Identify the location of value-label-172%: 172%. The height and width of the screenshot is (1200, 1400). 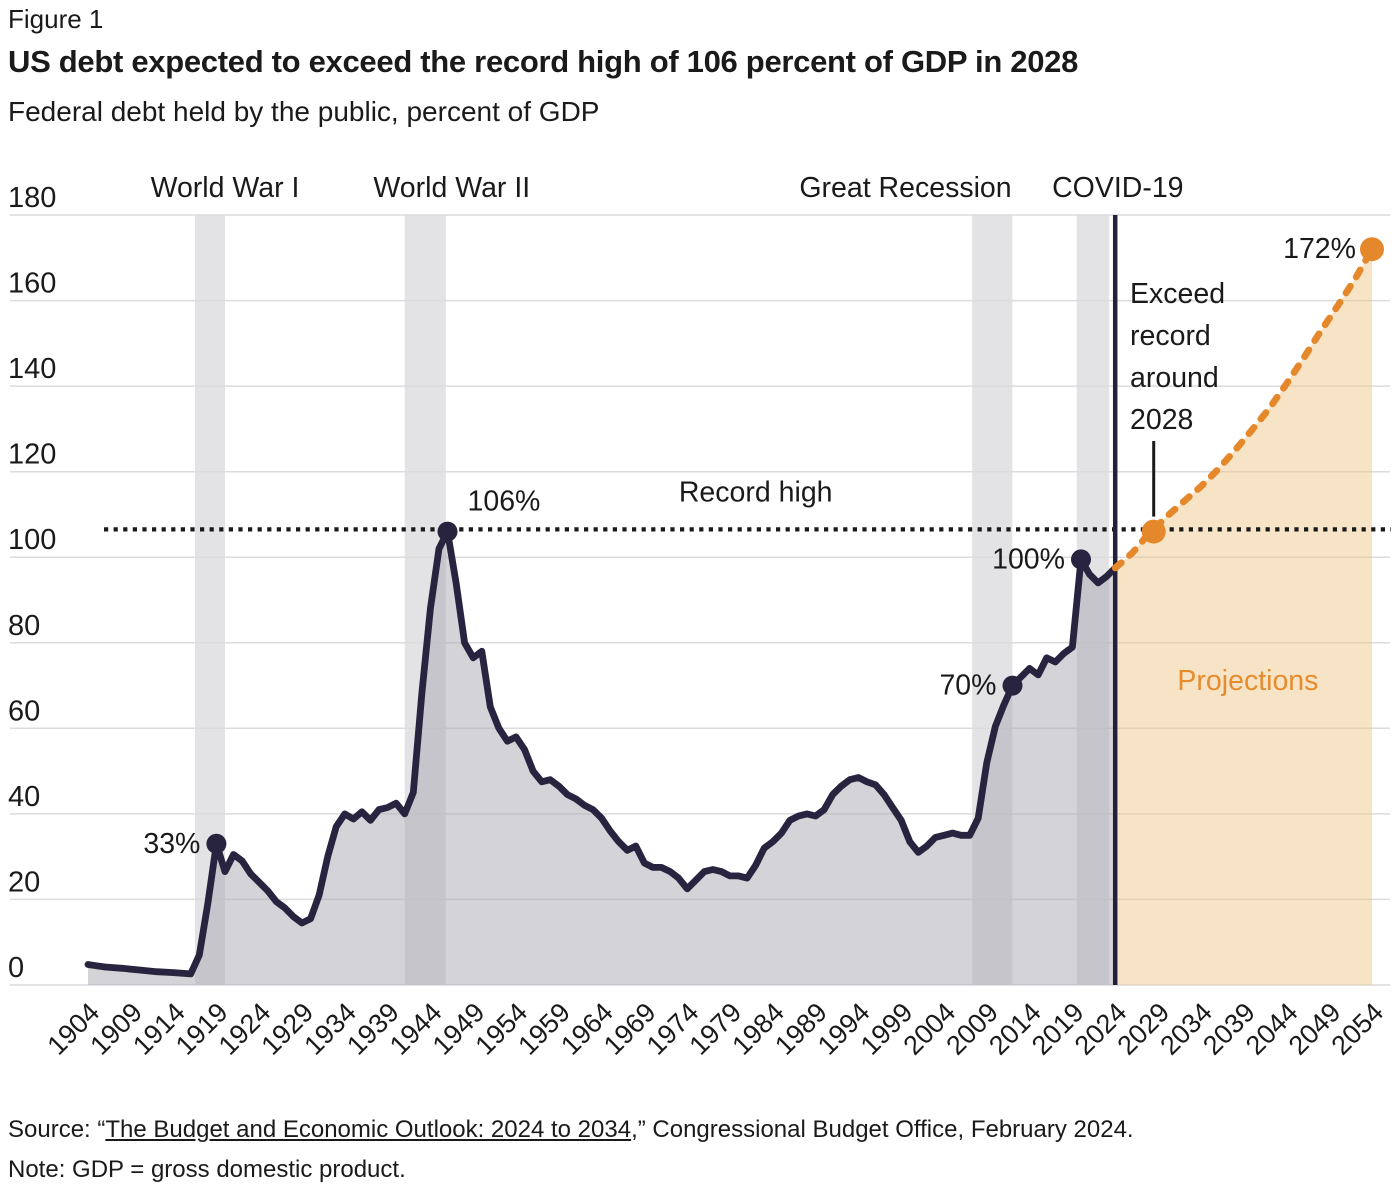
(1319, 249).